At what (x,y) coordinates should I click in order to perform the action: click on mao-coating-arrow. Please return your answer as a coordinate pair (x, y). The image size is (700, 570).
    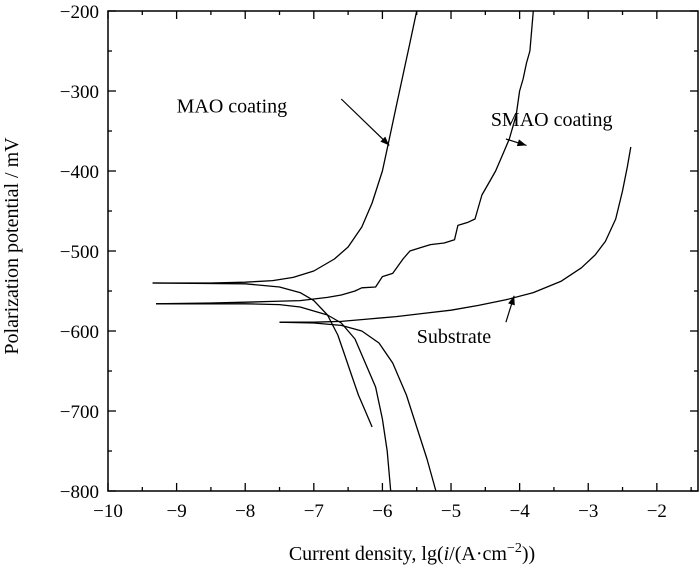
    Looking at the image, I should click on (365, 122).